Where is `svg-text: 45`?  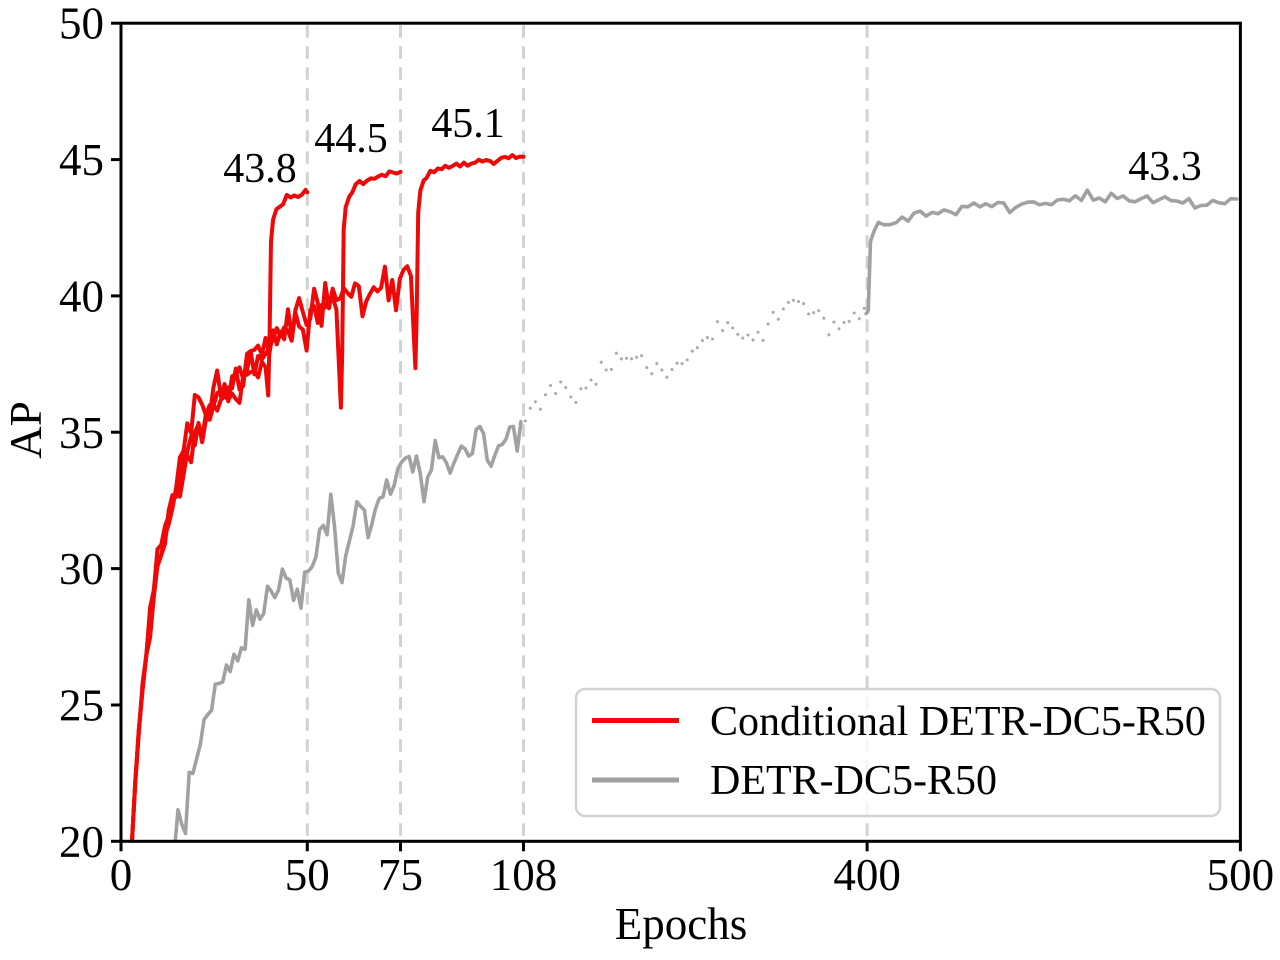 svg-text: 45 is located at coordinates (81, 160).